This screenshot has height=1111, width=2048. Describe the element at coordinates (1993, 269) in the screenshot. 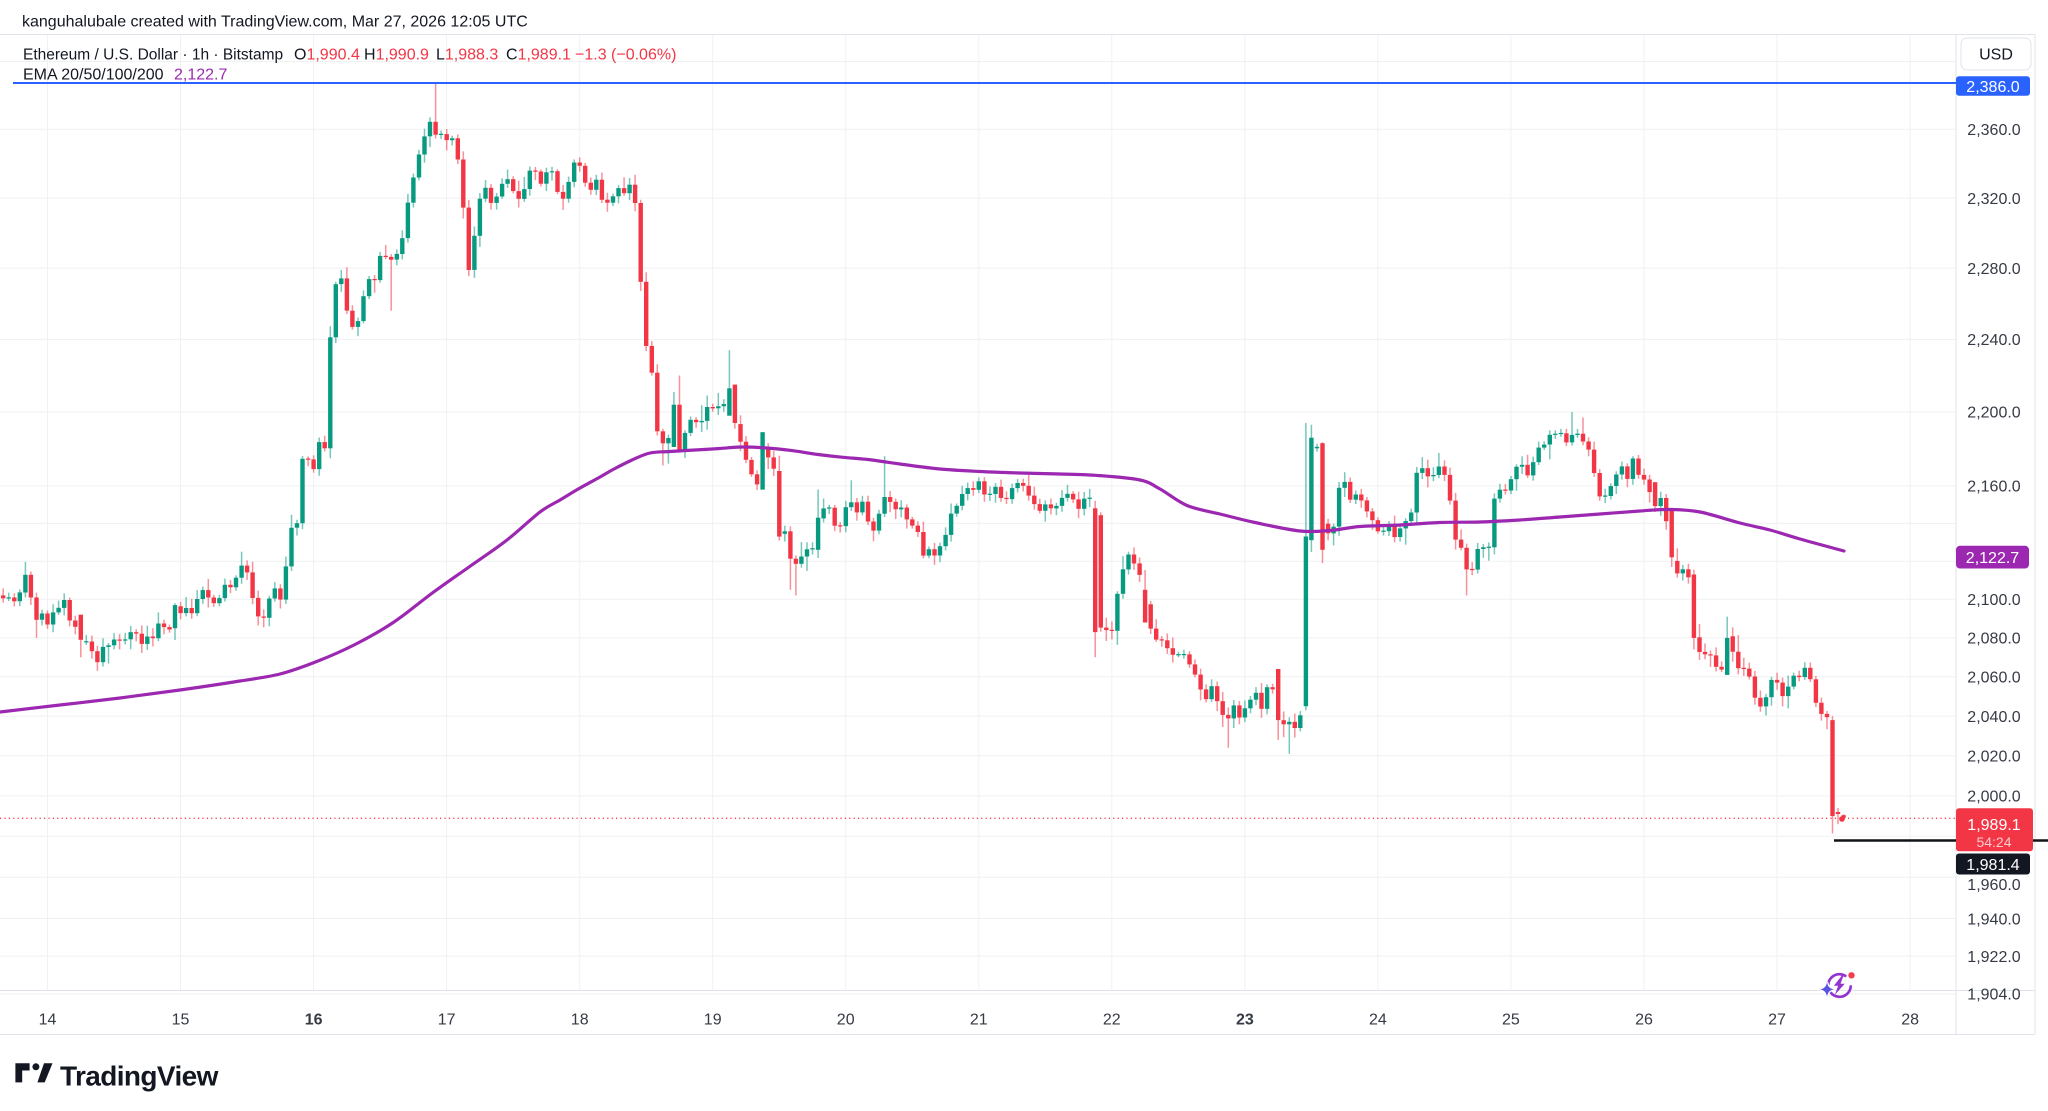

I see `svg-text: 2,280.0` at that location.